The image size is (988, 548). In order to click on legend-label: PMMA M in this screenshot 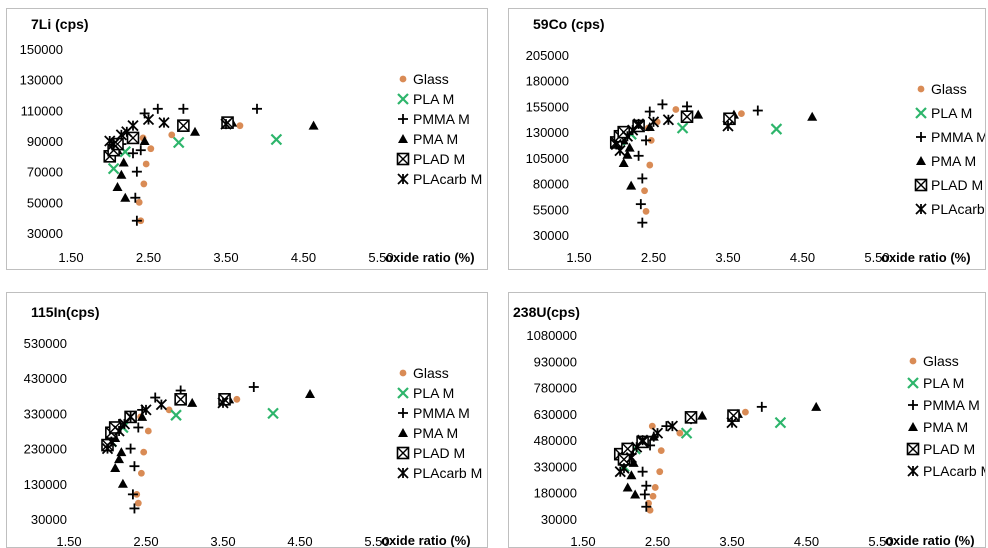, I will do `click(441, 119)`.